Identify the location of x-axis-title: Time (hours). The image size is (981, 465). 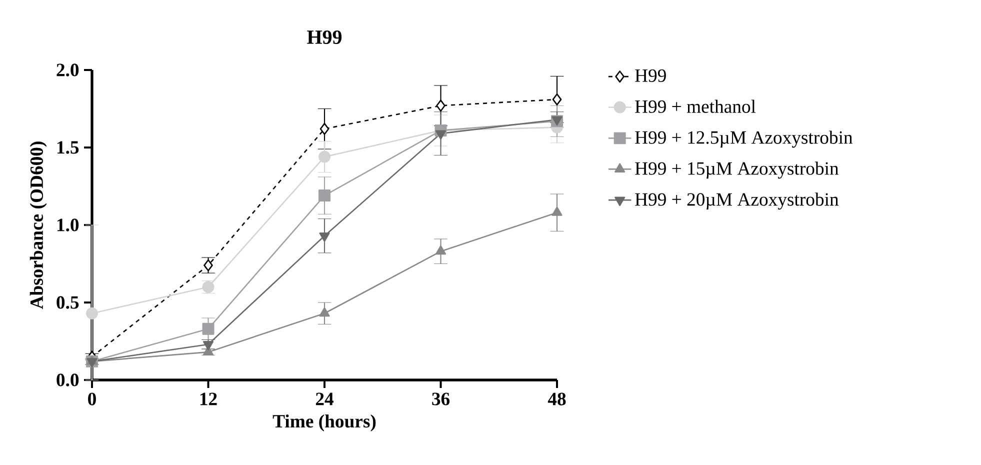
(324, 423).